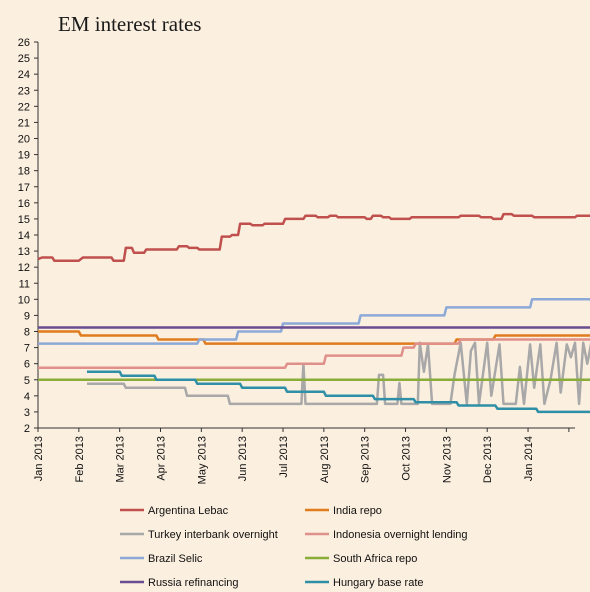 The height and width of the screenshot is (592, 590). Describe the element at coordinates (121, 459) in the screenshot. I see `x-tick-label: Mar 2013` at that location.